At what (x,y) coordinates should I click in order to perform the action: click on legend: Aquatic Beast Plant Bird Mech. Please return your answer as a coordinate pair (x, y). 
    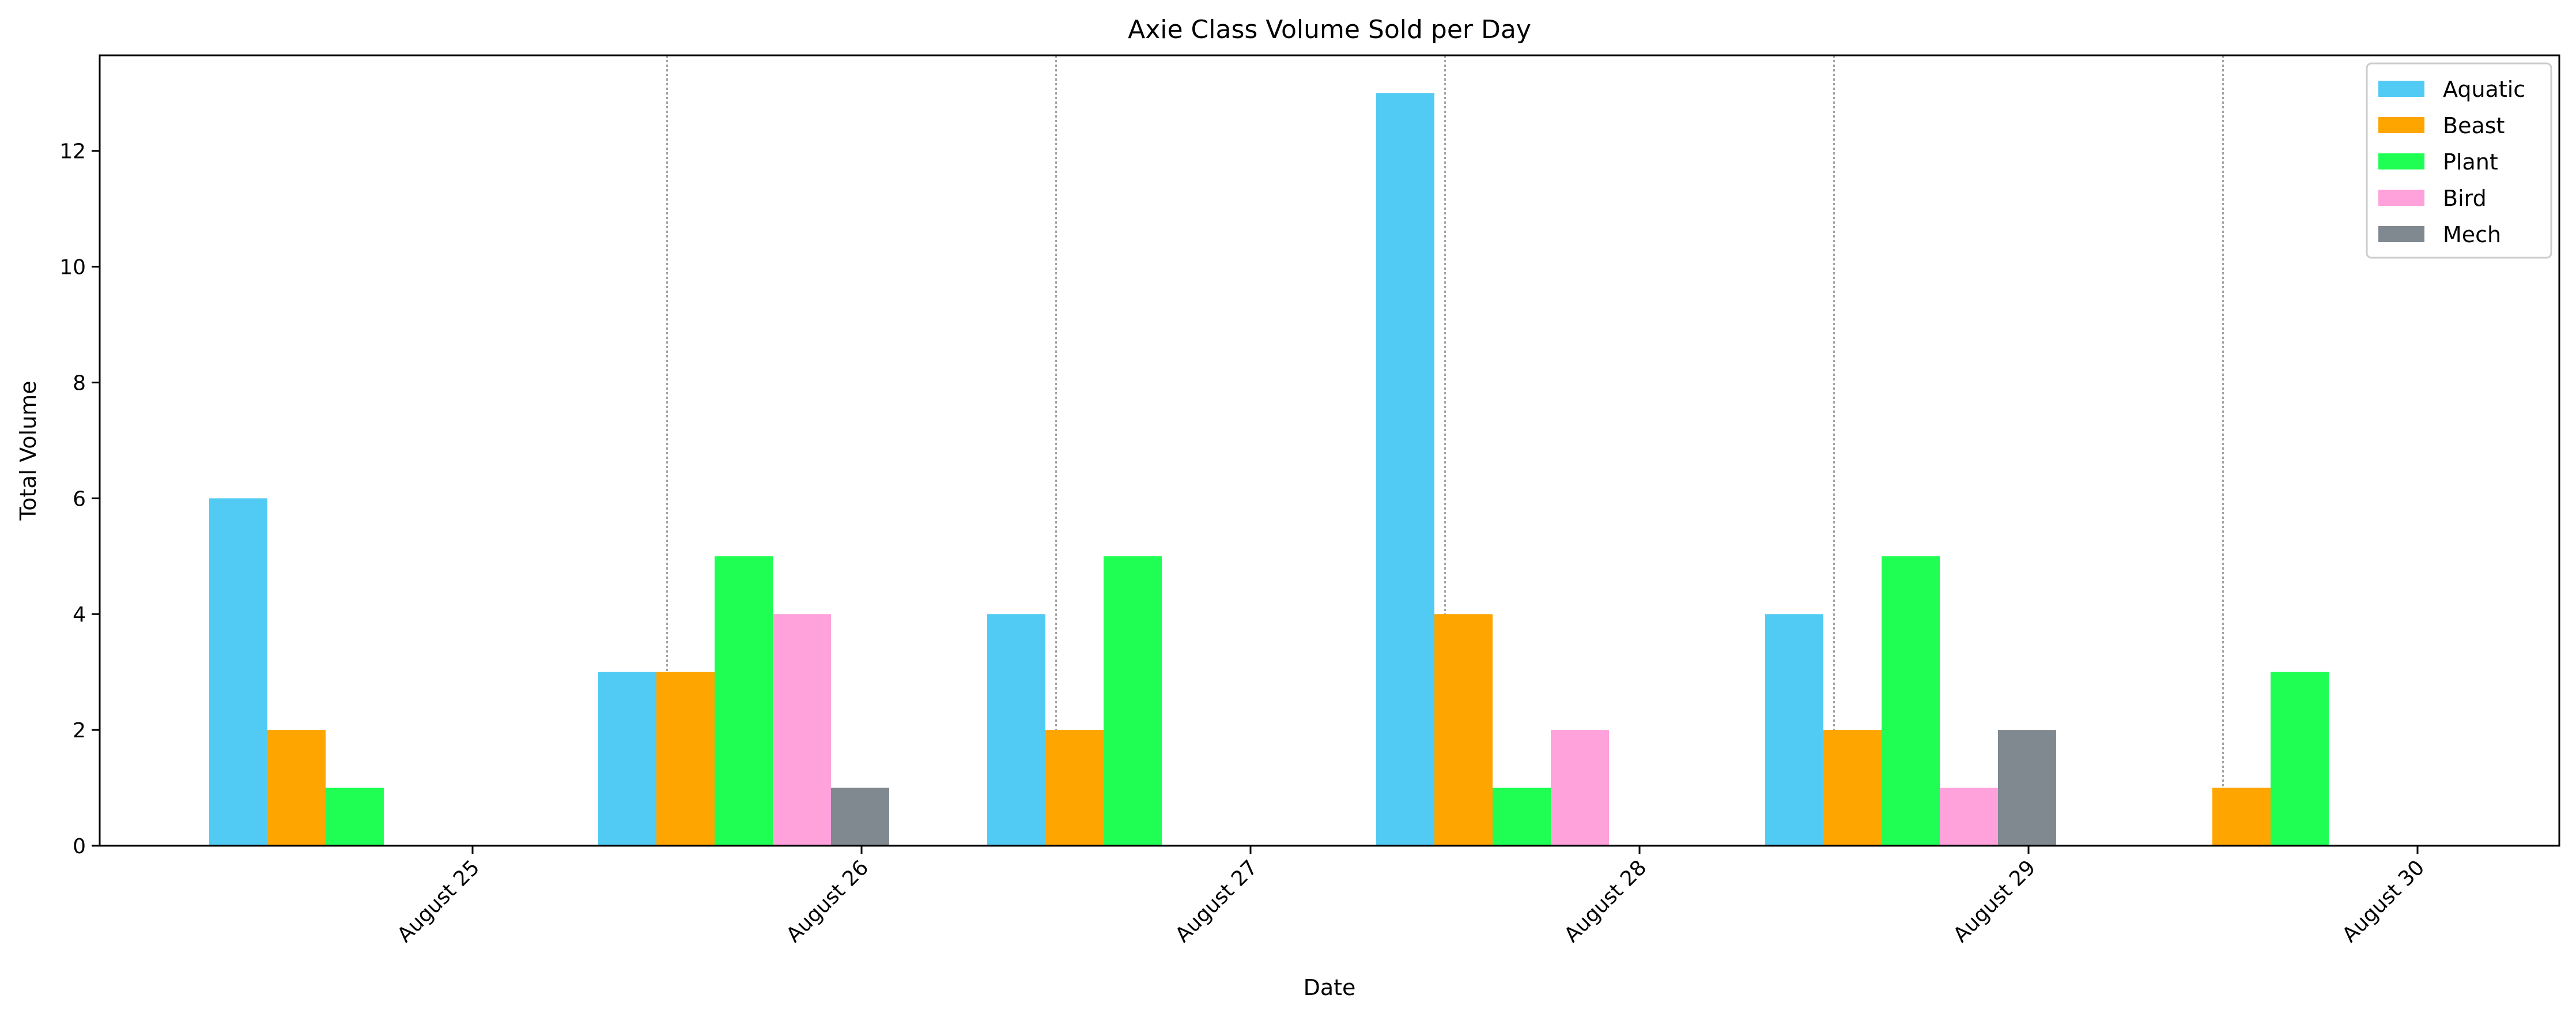
    Looking at the image, I should click on (2459, 160).